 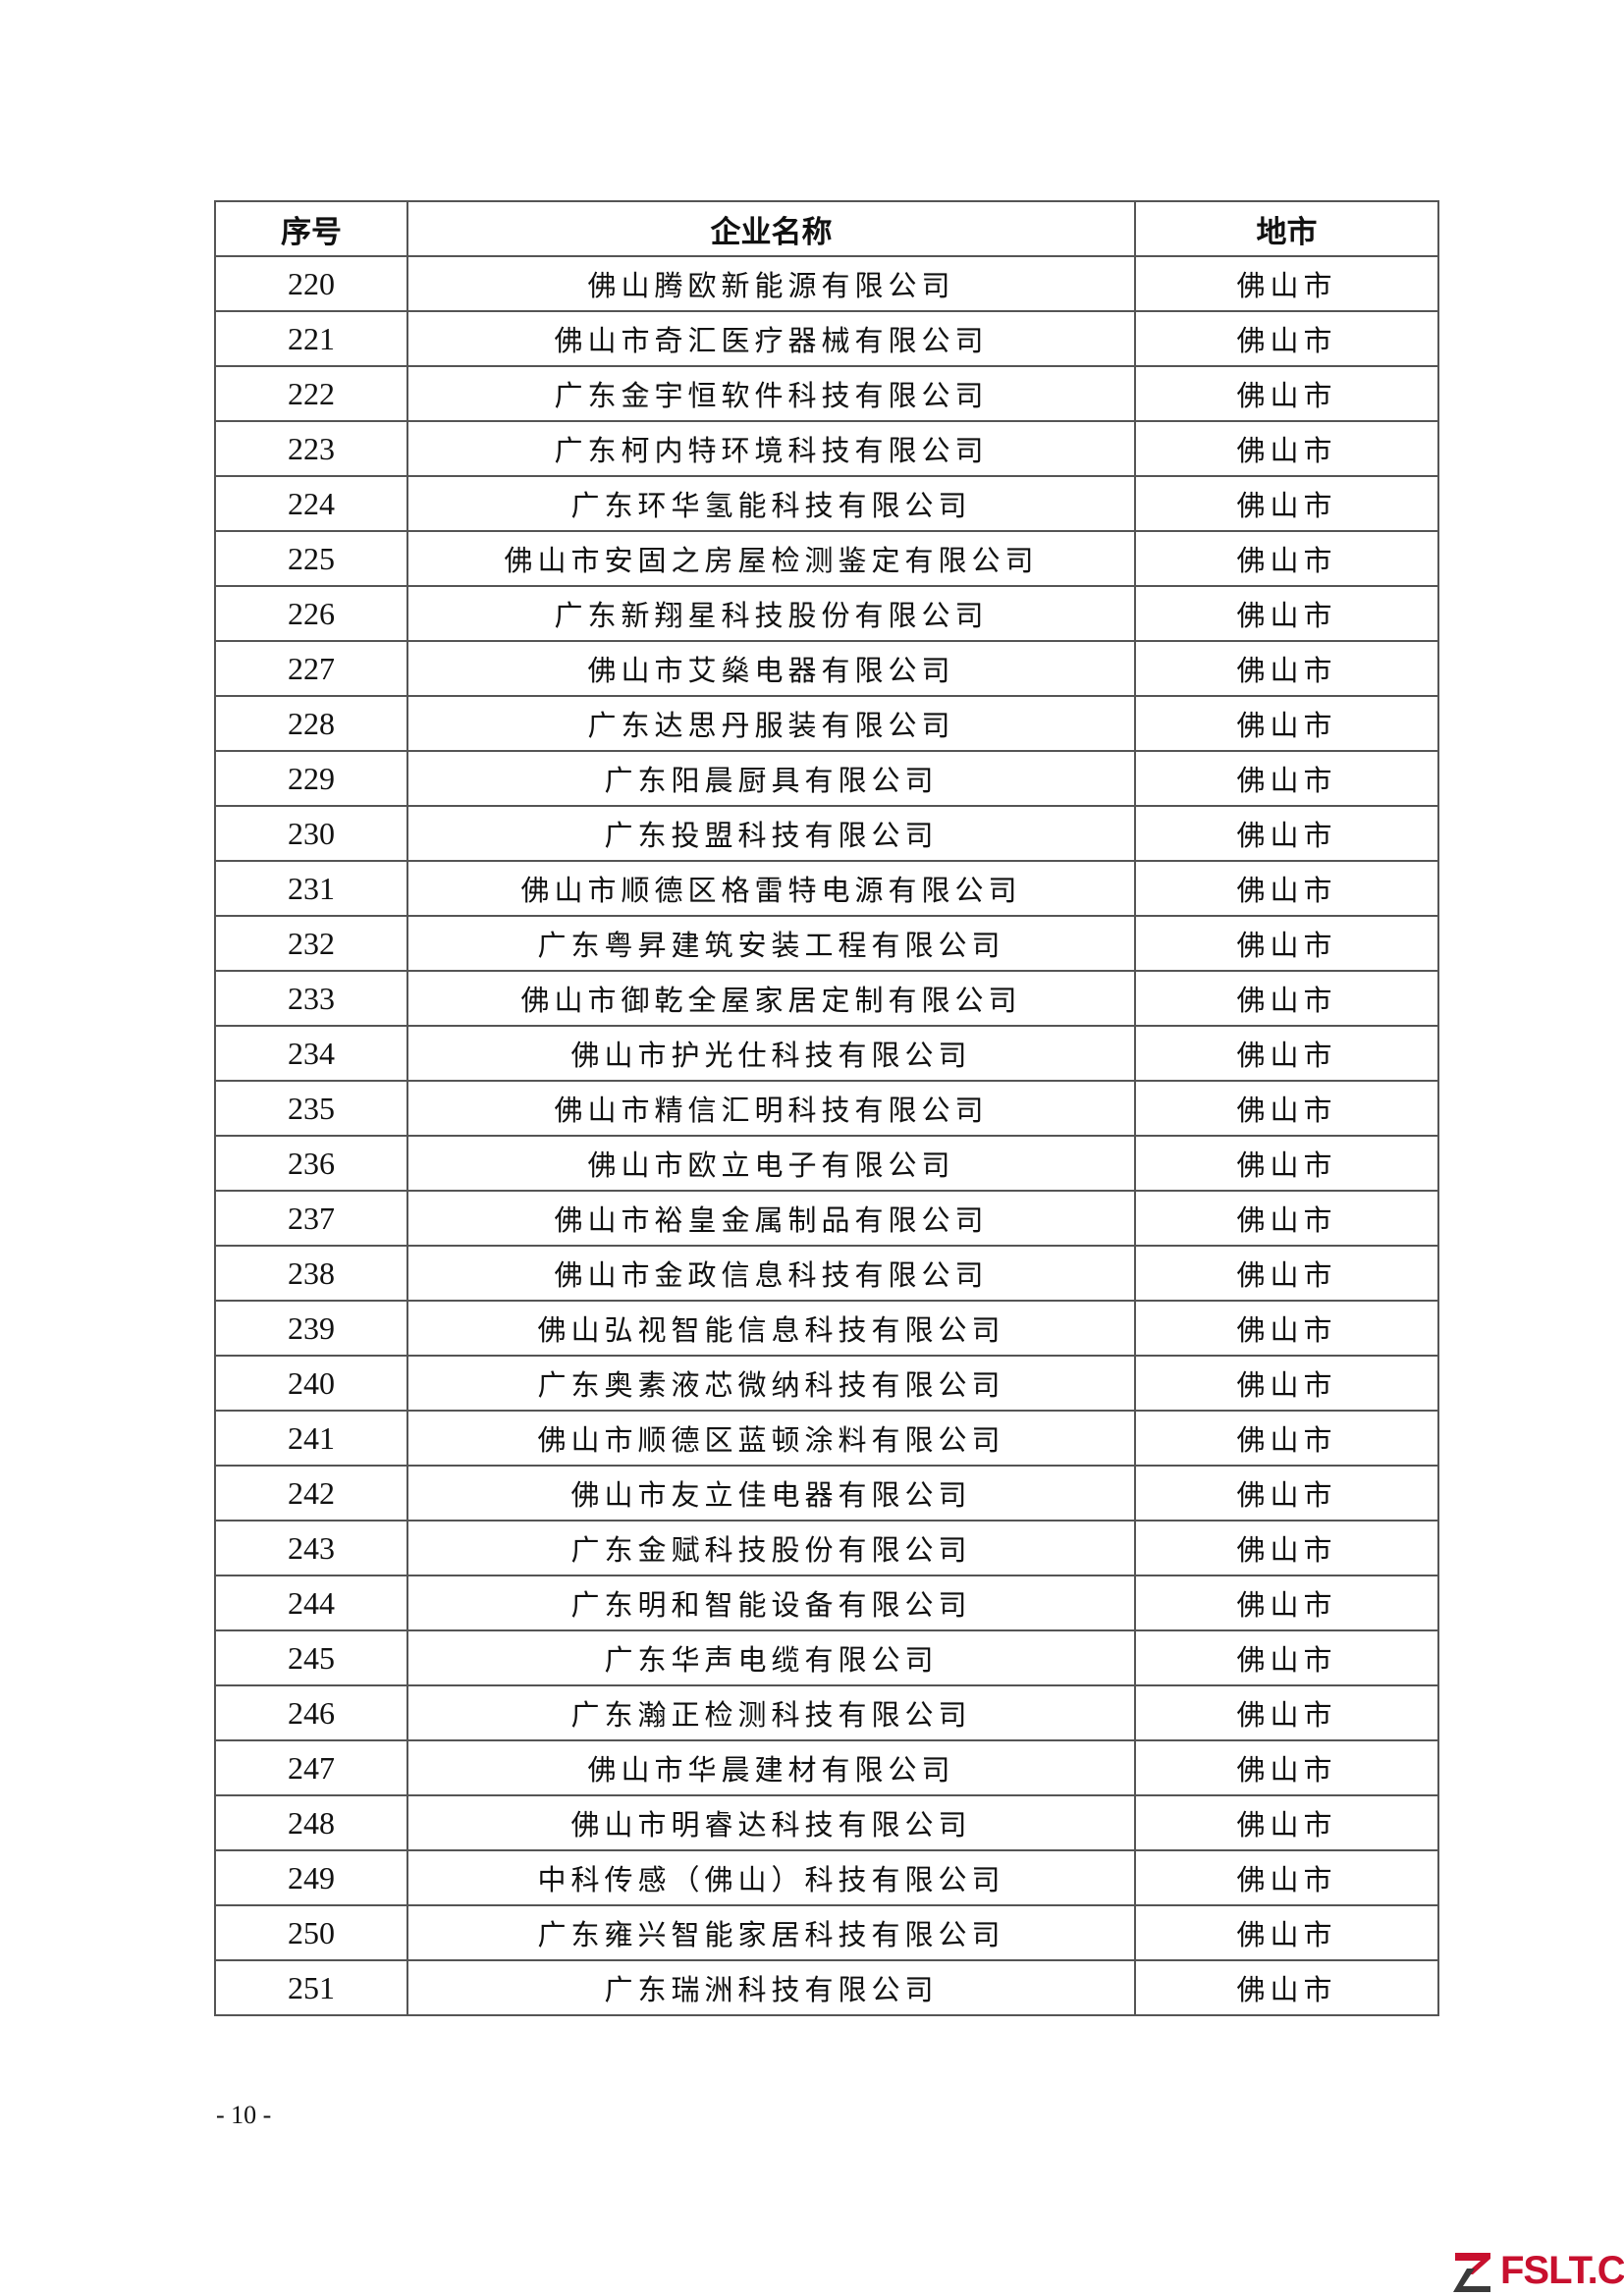 What do you see at coordinates (826, 1932) in the screenshot?
I see `table-row: 250 广东雍兴智能家居科技有限公司 佛山市` at bounding box center [826, 1932].